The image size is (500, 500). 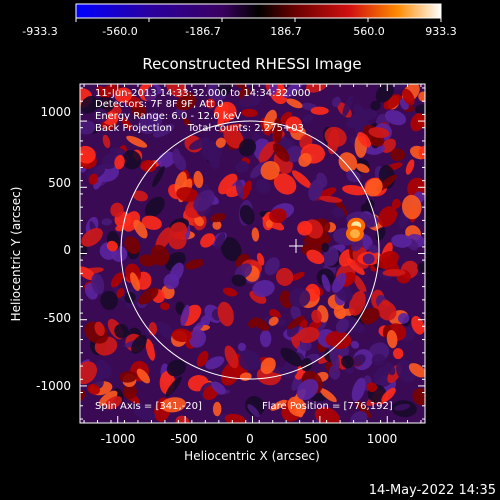 What do you see at coordinates (432, 490) in the screenshot?
I see `footer-timestamp: 14-May-2022 14:35` at bounding box center [432, 490].